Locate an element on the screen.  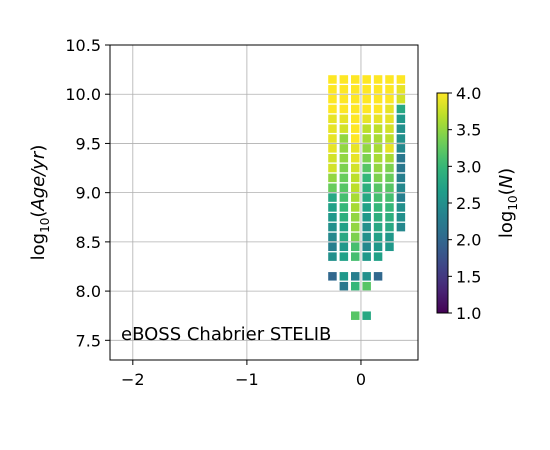
colorbar-tick-label: 2.0 is located at coordinates (468, 240).